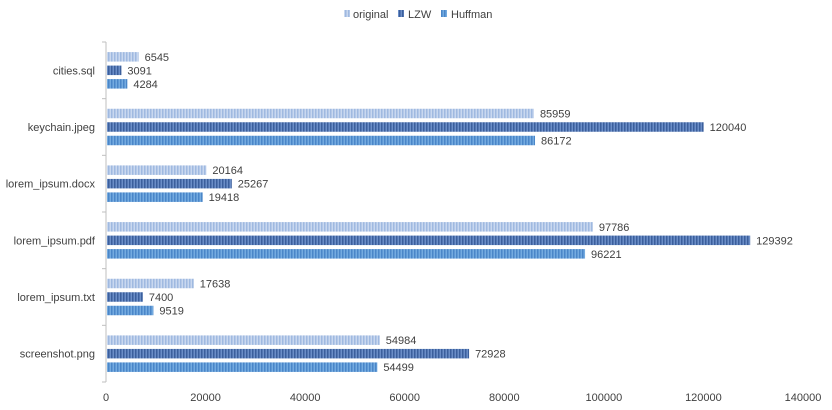 This screenshot has height=410, width=832. What do you see at coordinates (350, 227) in the screenshot?
I see `bar-original-lorem-ipsum-pdf` at bounding box center [350, 227].